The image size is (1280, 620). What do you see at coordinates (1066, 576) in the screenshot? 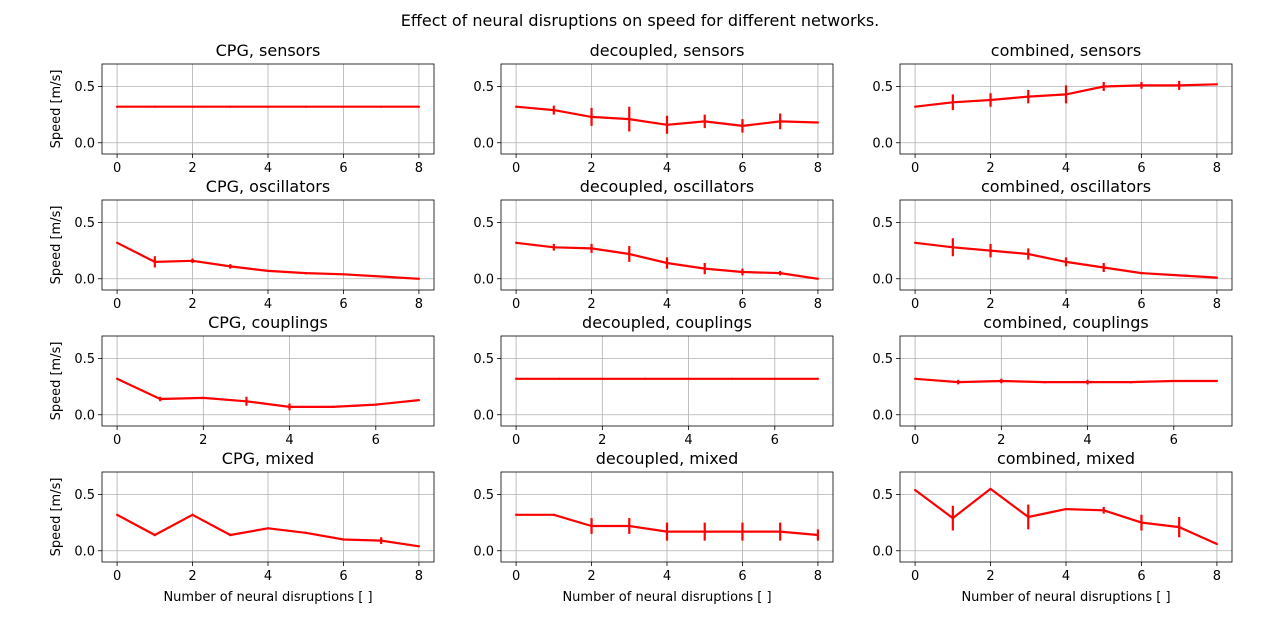
I see `x-tick-label: 4` at bounding box center [1066, 576].